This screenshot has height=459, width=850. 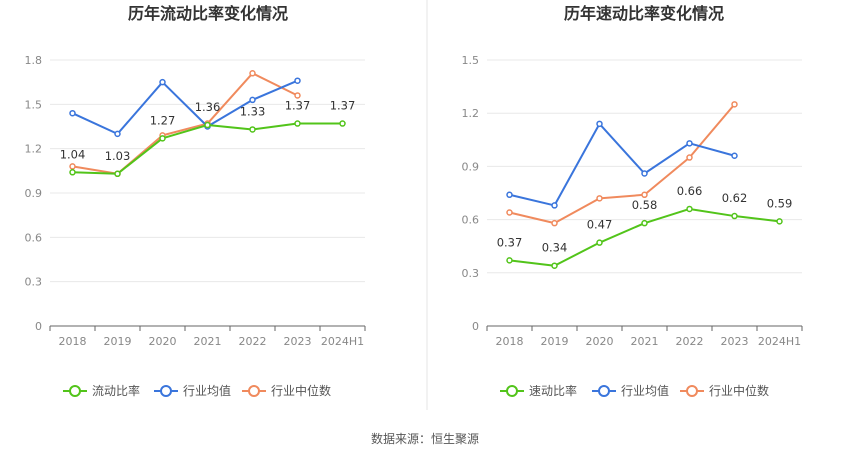 I want to click on legend-item: 速动比率, so click(x=538, y=390).